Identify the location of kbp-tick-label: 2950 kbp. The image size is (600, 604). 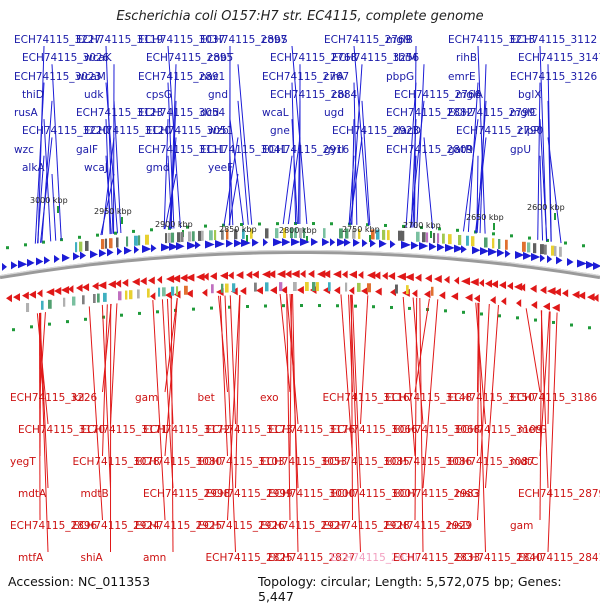
(113, 211).